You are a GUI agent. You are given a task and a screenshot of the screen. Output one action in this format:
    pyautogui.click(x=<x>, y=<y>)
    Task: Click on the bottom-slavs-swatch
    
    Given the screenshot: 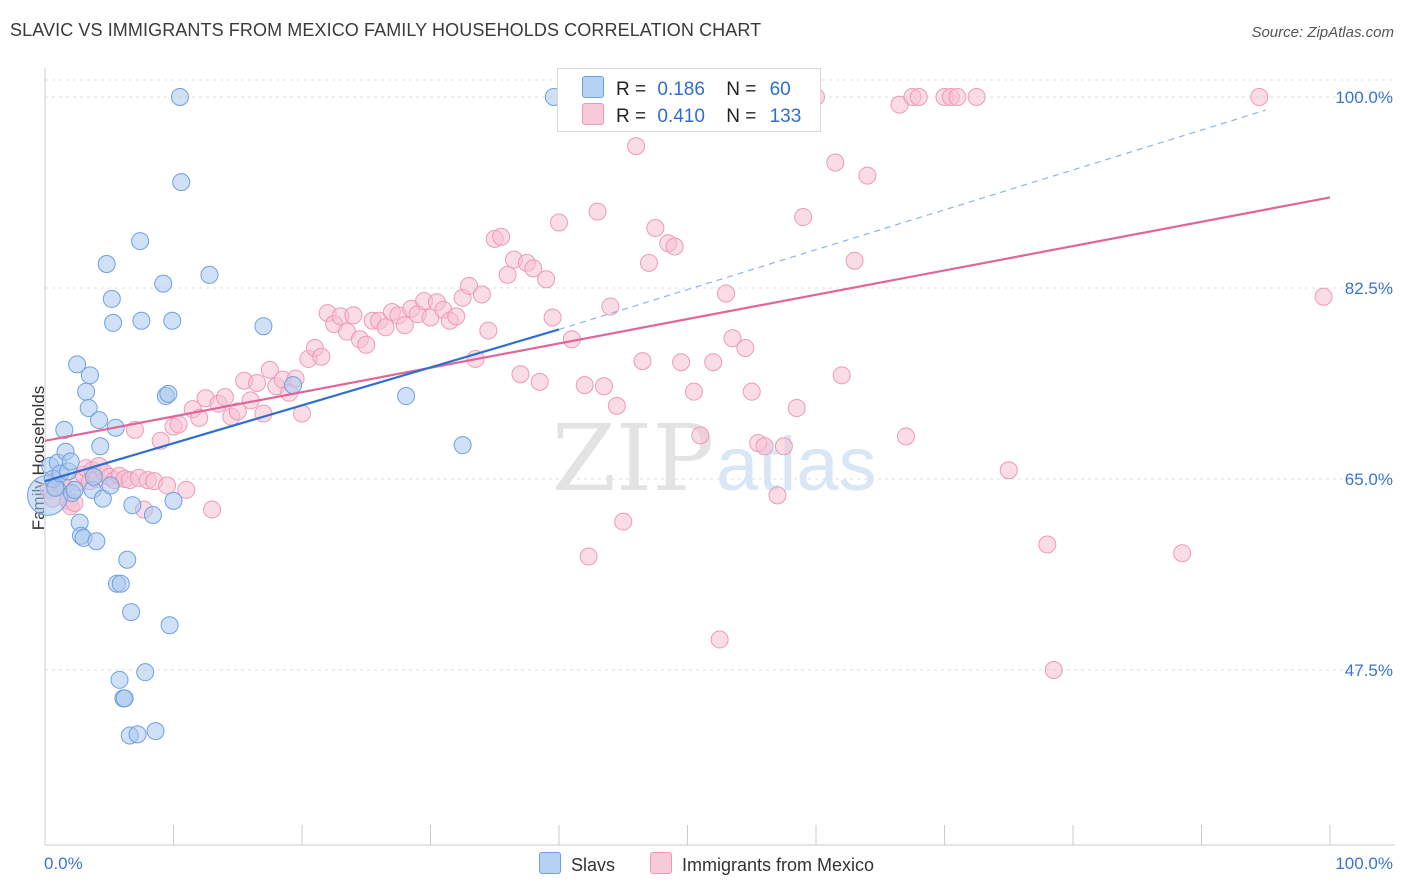 What is the action you would take?
    pyautogui.click(x=550, y=863)
    